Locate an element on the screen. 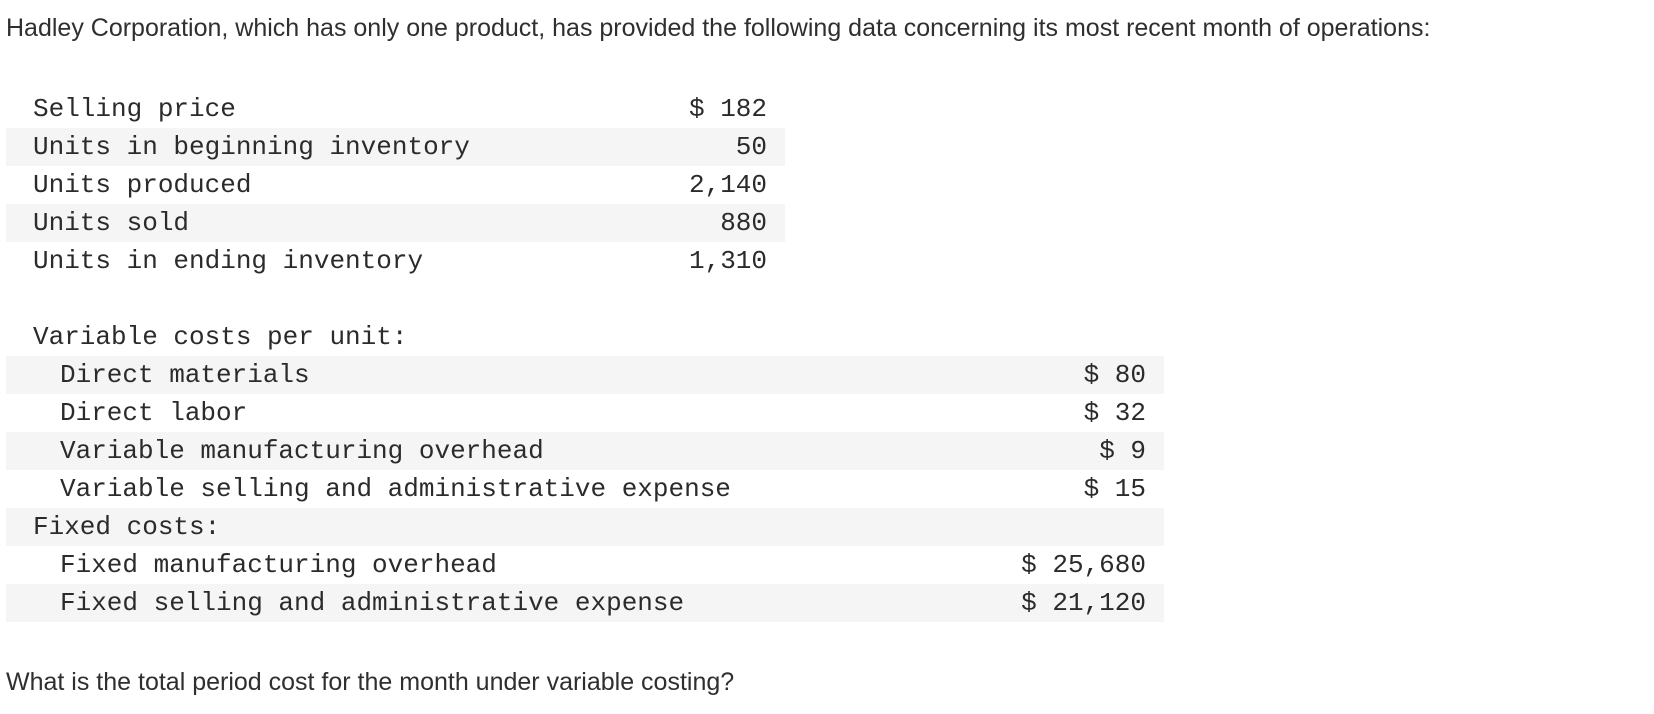 The image size is (1654, 714). row-value: 1,310 is located at coordinates (727, 261).